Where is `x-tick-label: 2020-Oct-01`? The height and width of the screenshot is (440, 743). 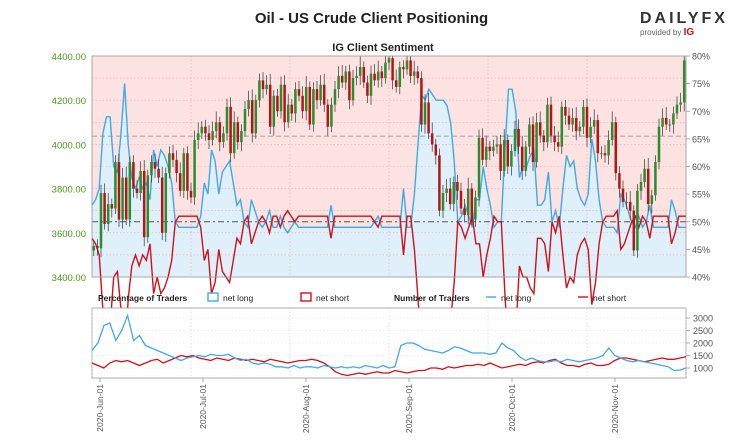 x-tick-label: 2020-Oct-01 is located at coordinates (512, 408).